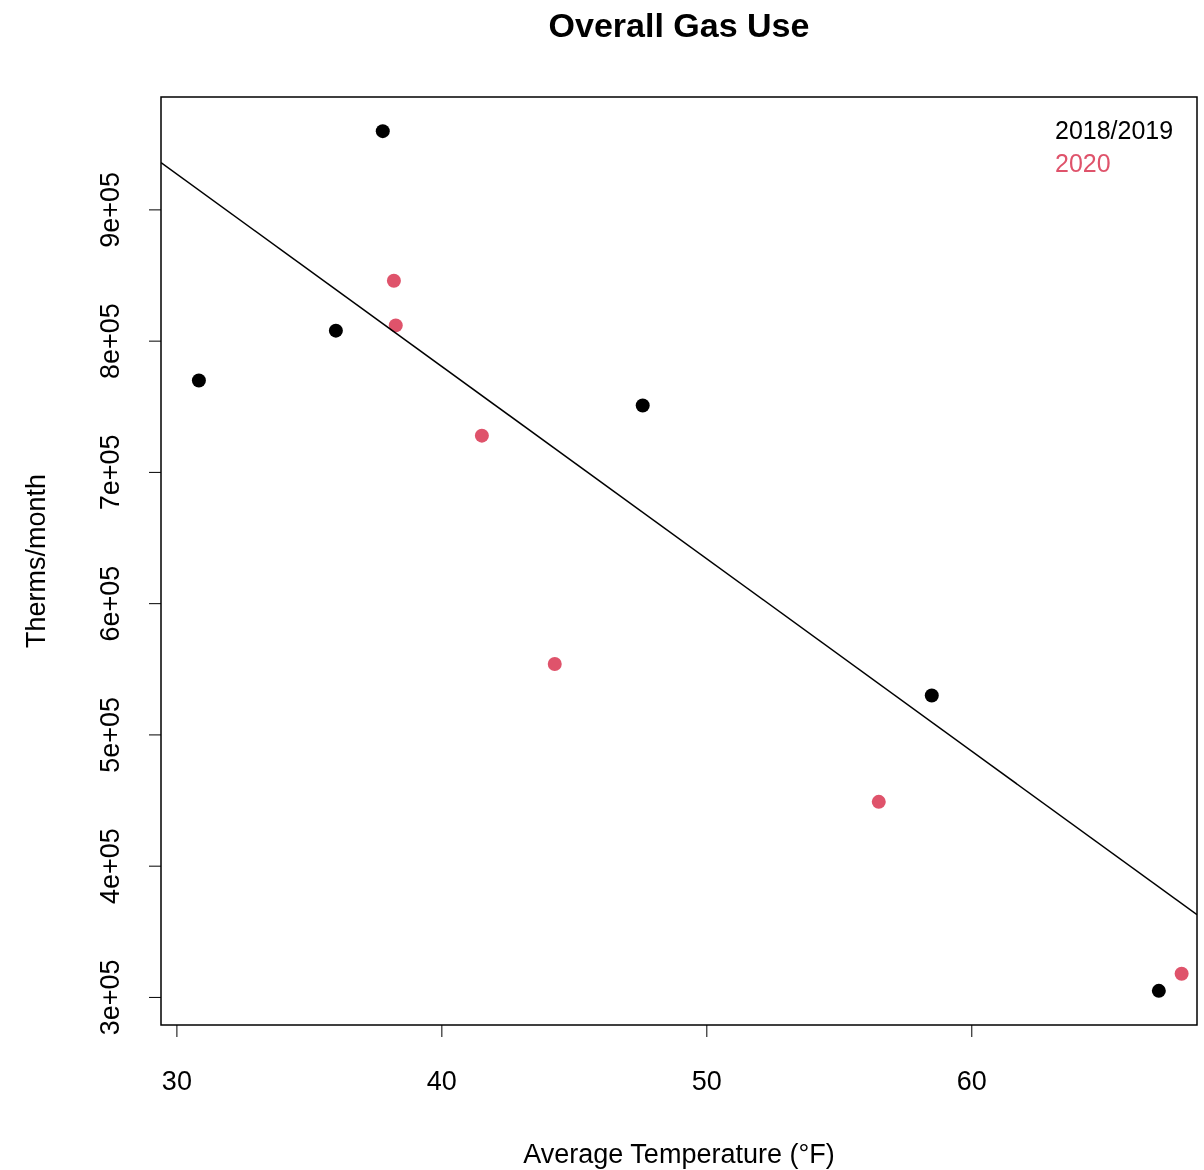 This screenshot has height=1170, width=1204. What do you see at coordinates (176, 1081) in the screenshot?
I see `x-tick-label: 30` at bounding box center [176, 1081].